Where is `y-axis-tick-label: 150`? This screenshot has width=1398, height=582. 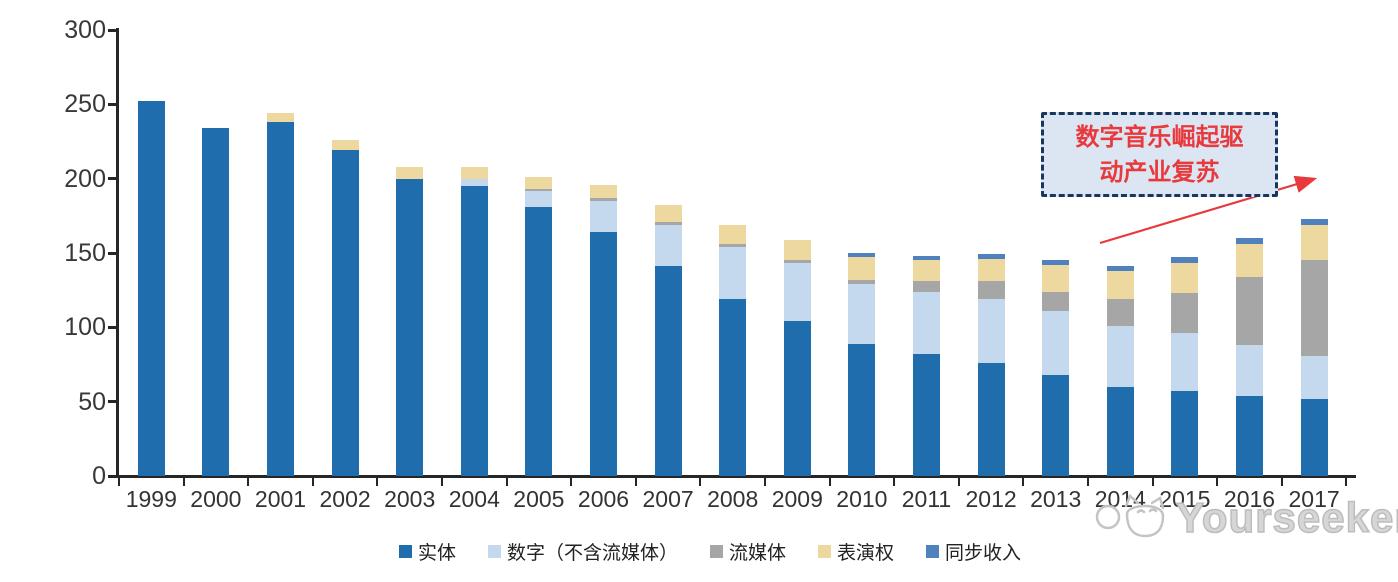 y-axis-tick-label: 150 is located at coordinates (85, 253).